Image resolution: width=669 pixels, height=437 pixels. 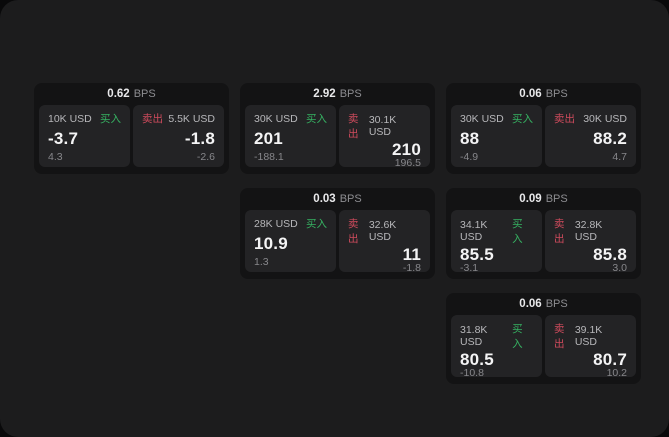 What do you see at coordinates (469, 156) in the screenshot?
I see `buy-sub-value: -4.9` at bounding box center [469, 156].